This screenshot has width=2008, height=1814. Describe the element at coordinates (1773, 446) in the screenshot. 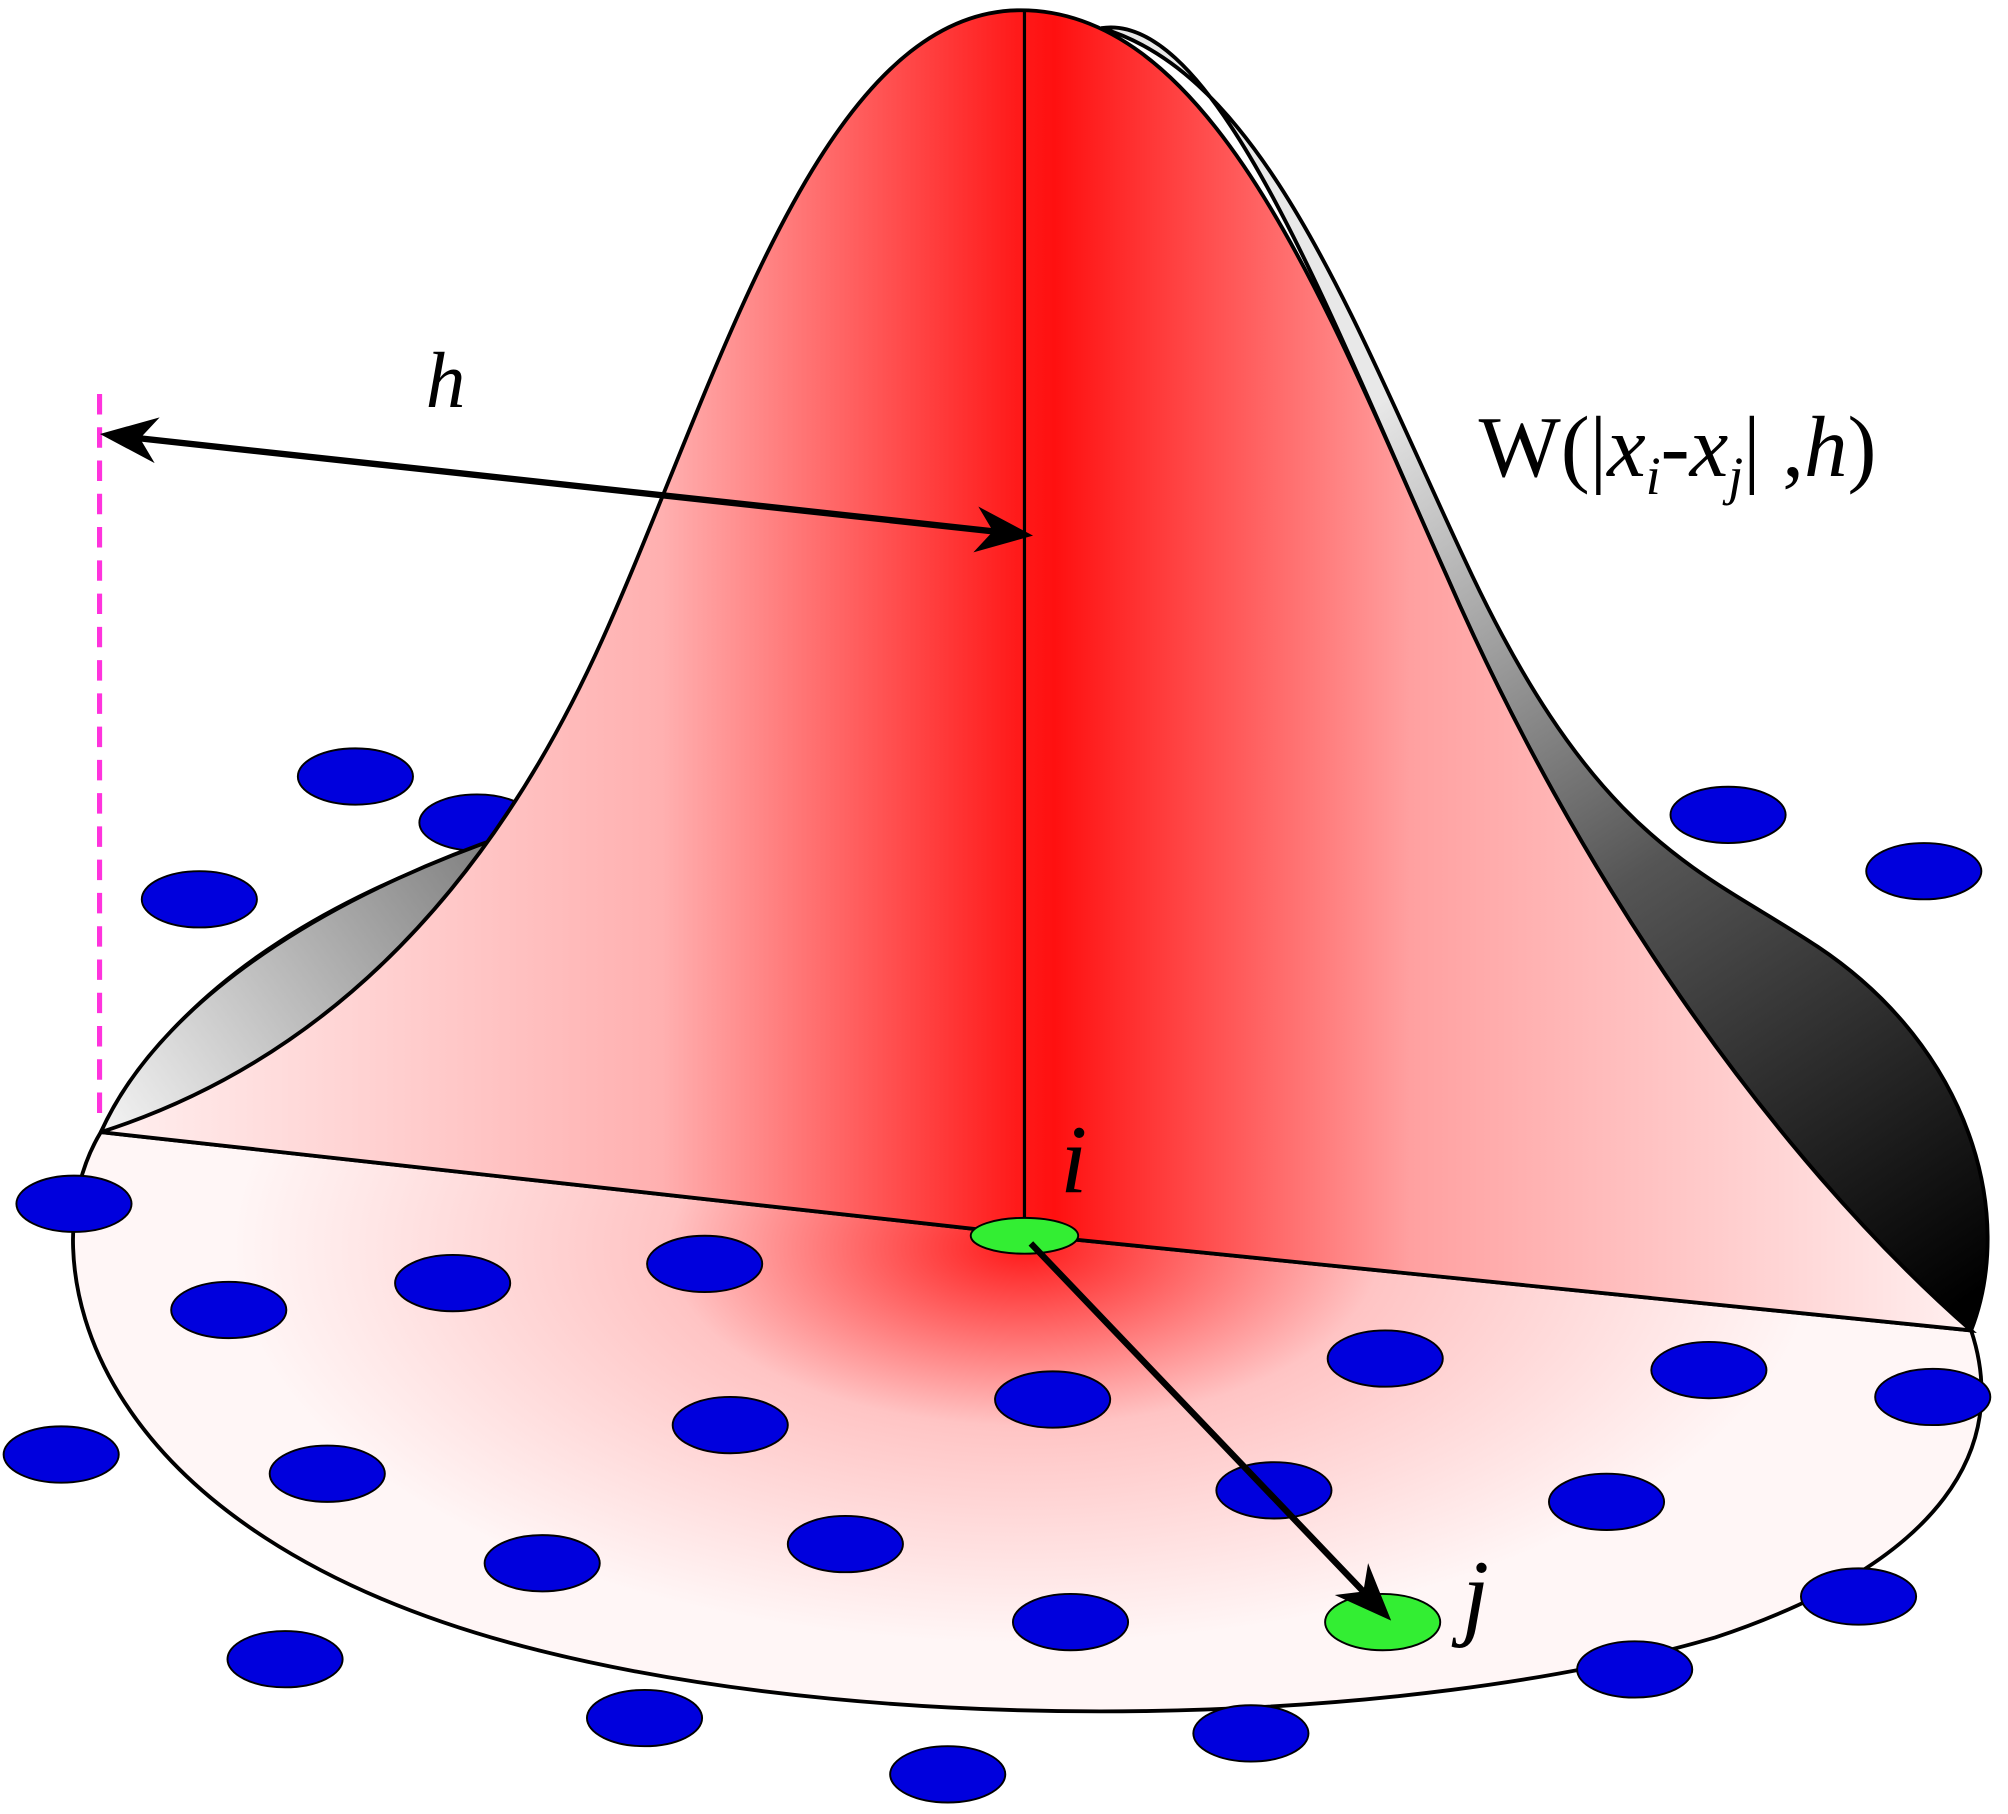

I see `kernel-label-part: | ,` at that location.